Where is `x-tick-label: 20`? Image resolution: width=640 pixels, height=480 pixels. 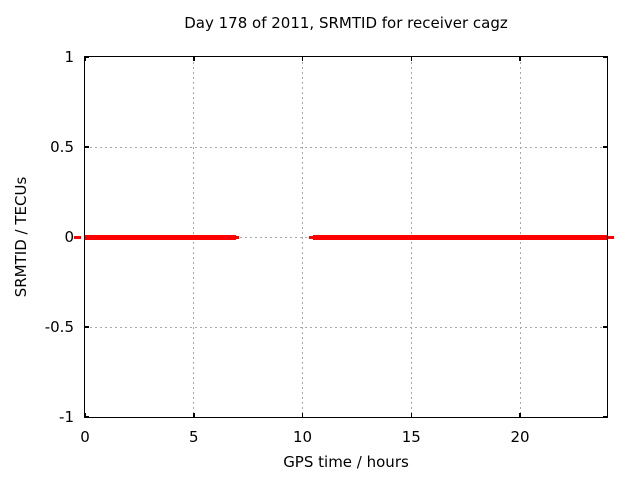 x-tick-label: 20 is located at coordinates (520, 437).